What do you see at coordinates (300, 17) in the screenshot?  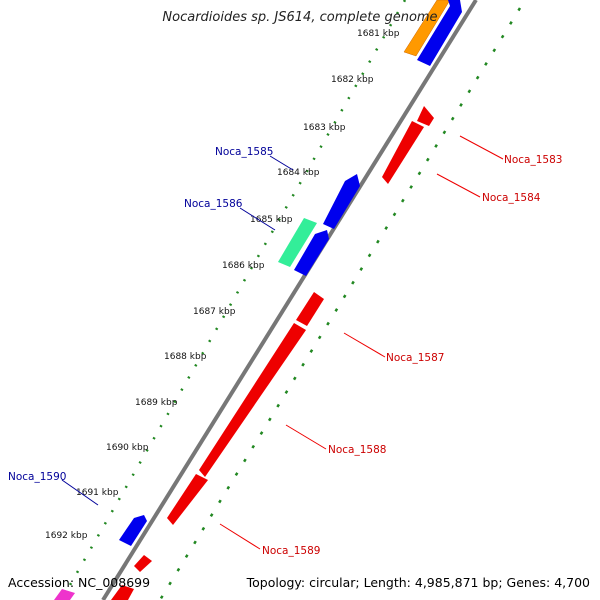 I see `map-title: Nocardioides sp. JS614, complete genome` at bounding box center [300, 17].